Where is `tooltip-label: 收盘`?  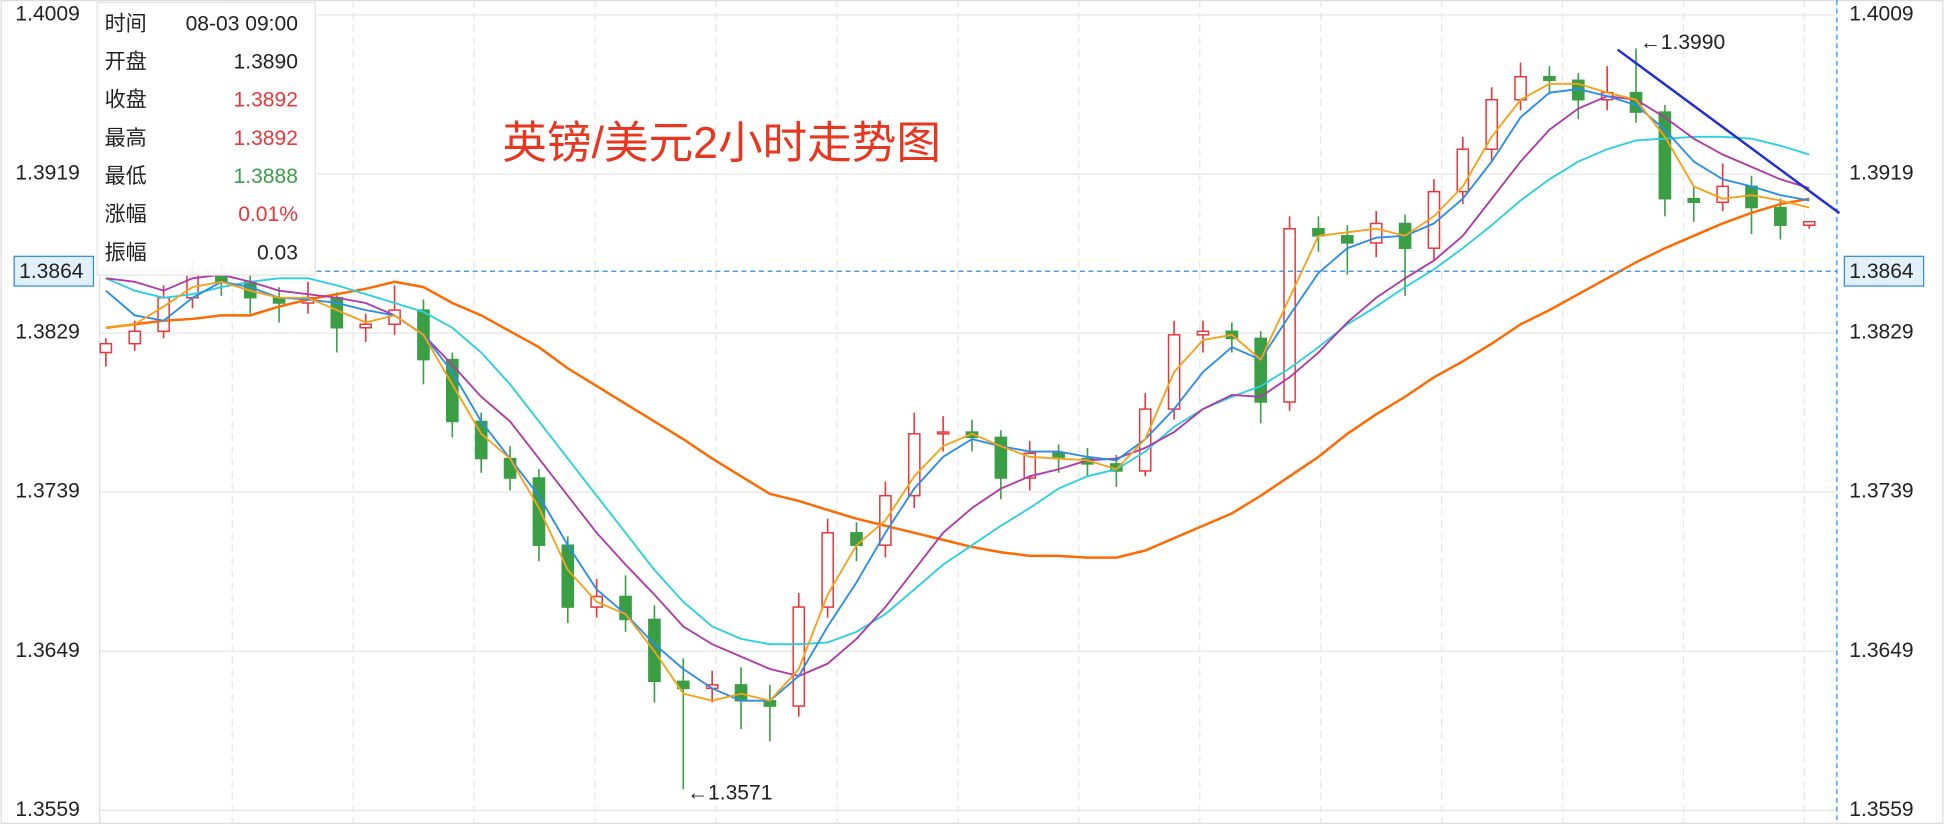 tooltip-label: 收盘 is located at coordinates (126, 100).